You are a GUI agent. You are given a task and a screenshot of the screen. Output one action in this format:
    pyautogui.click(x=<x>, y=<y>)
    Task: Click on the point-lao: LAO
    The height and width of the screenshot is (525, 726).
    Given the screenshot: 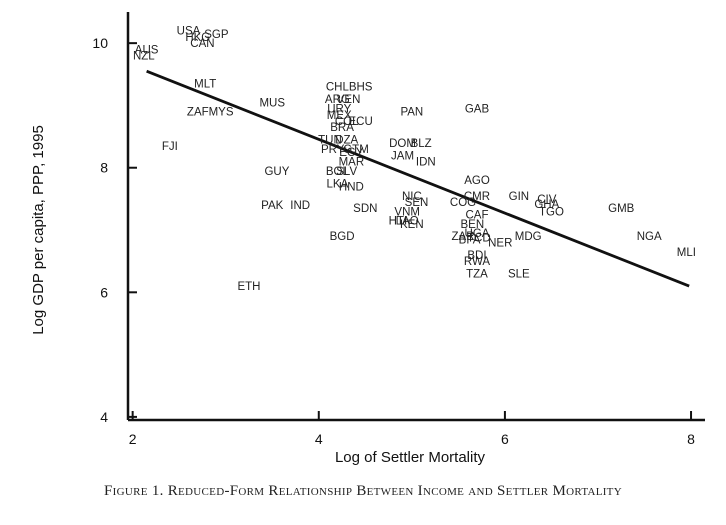 What is the action you would take?
    pyautogui.click(x=407, y=222)
    